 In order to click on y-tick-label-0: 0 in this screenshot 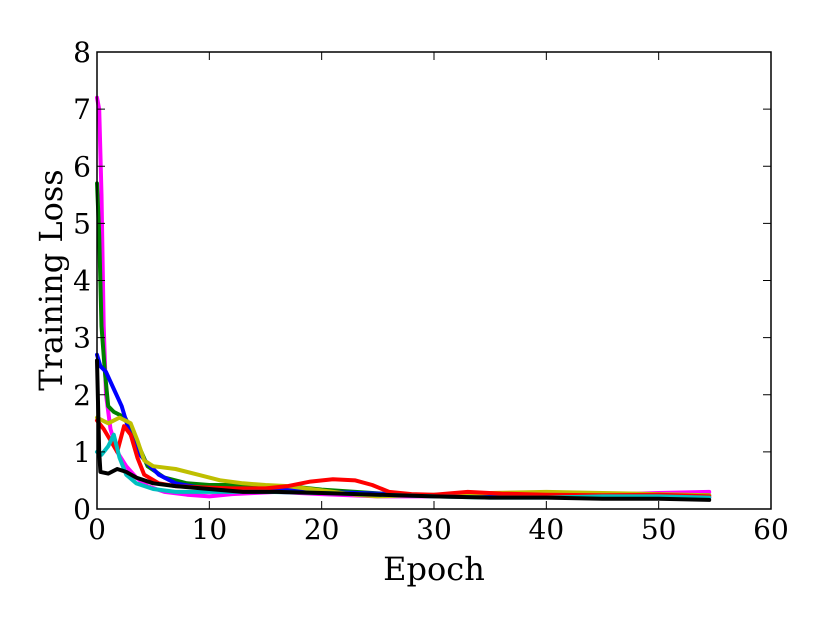, I will do `click(82, 509)`.